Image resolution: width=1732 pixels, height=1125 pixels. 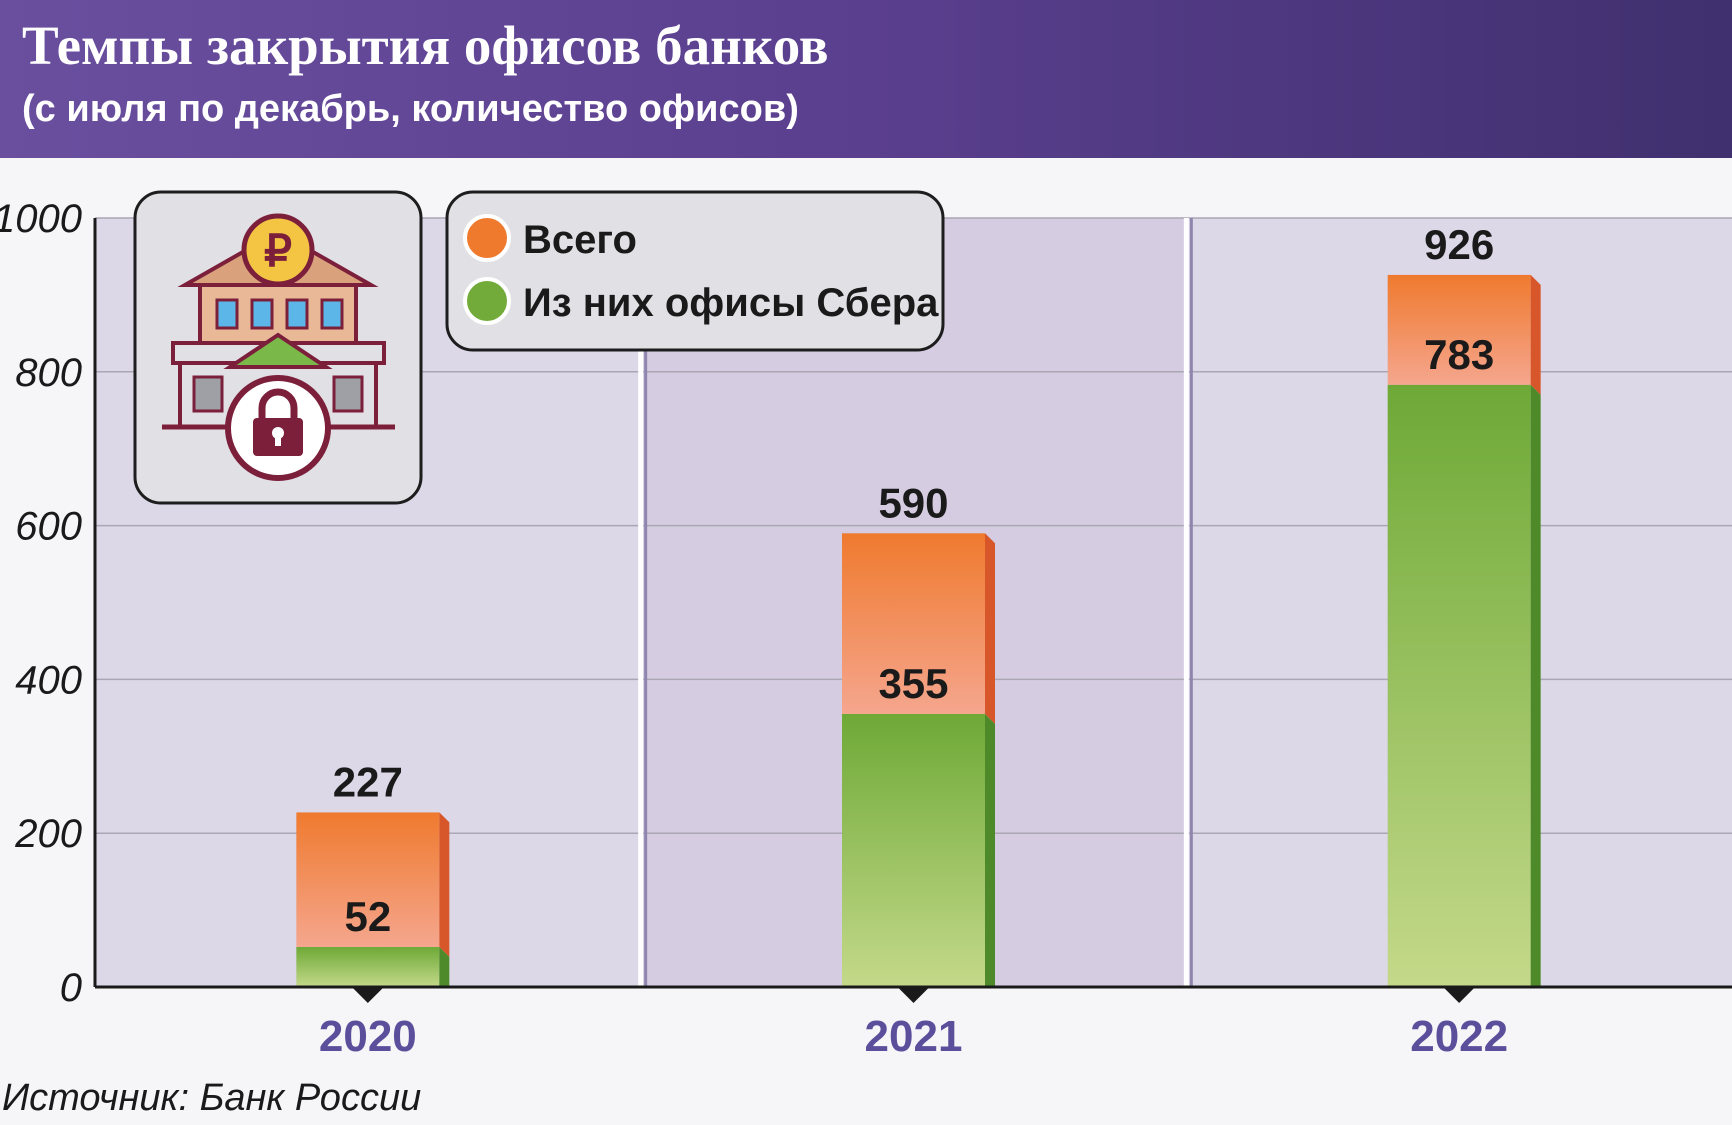 I want to click on data-label-total: 227, so click(x=368, y=781).